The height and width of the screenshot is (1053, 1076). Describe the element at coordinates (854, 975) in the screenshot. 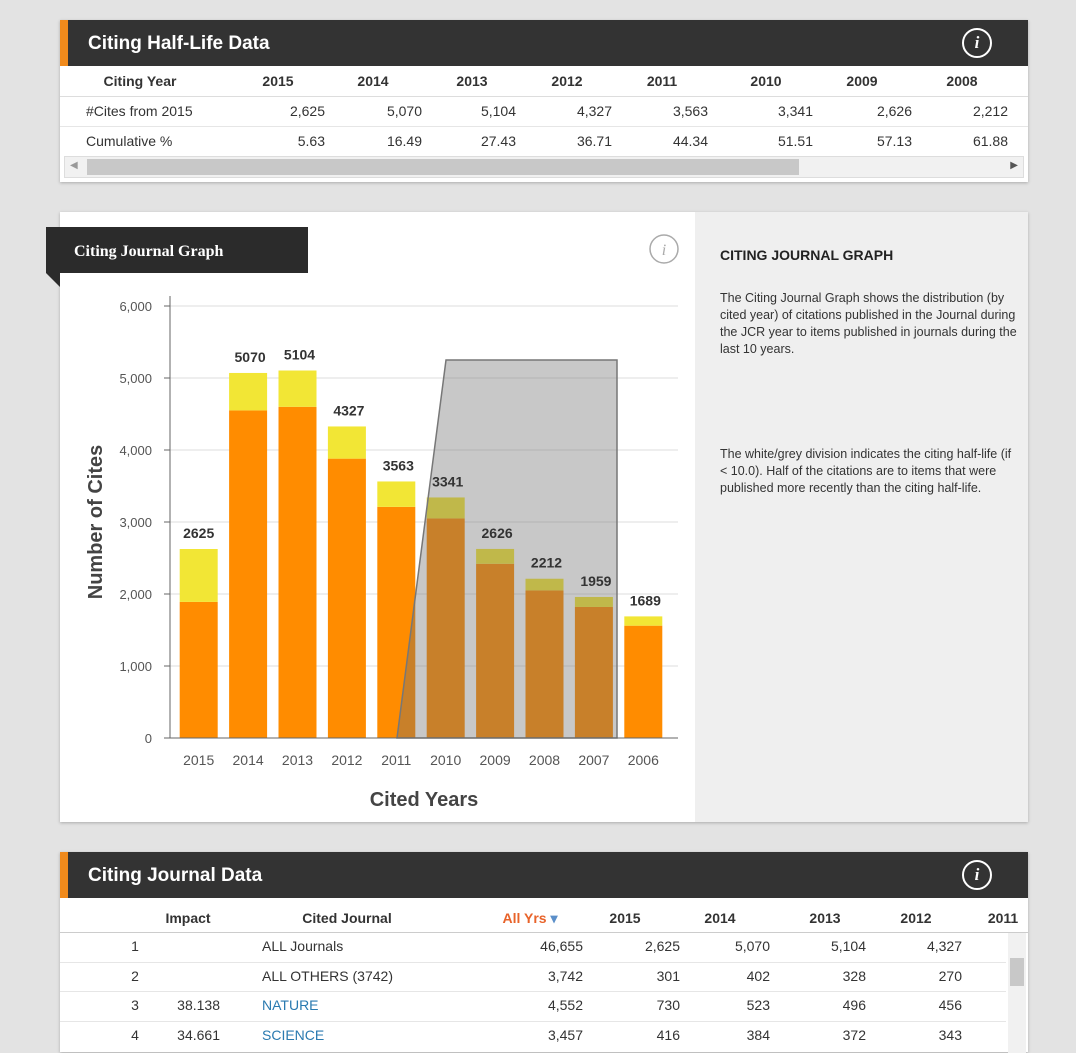

I see `table-cell: 328` at that location.